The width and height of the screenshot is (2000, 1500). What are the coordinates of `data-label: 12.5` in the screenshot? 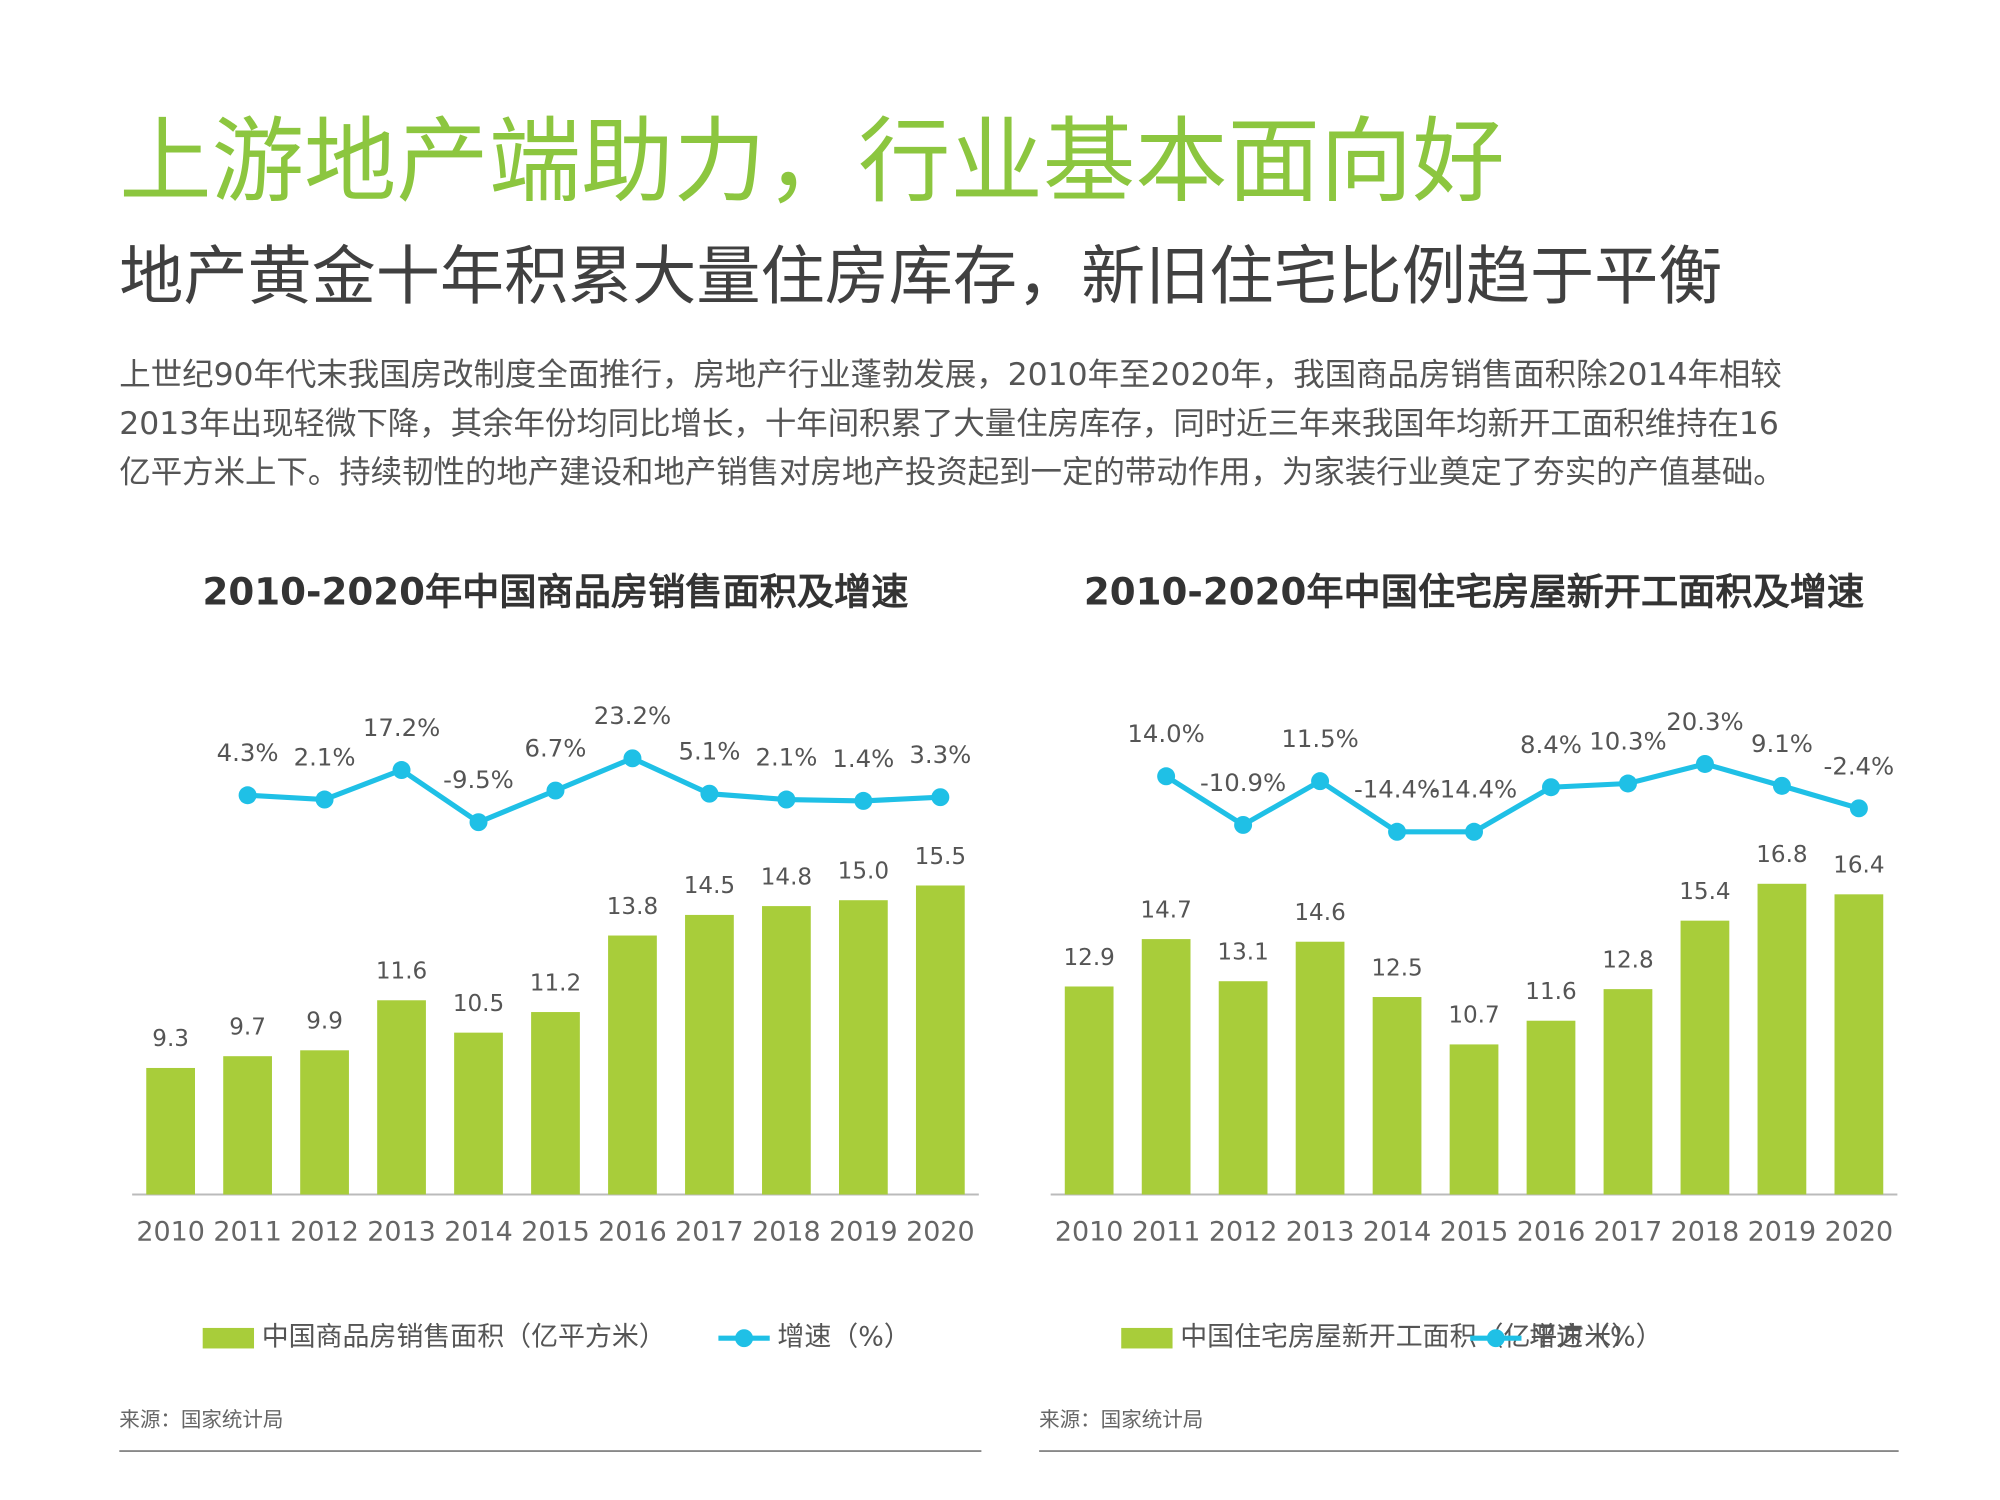 It's located at (1396, 968).